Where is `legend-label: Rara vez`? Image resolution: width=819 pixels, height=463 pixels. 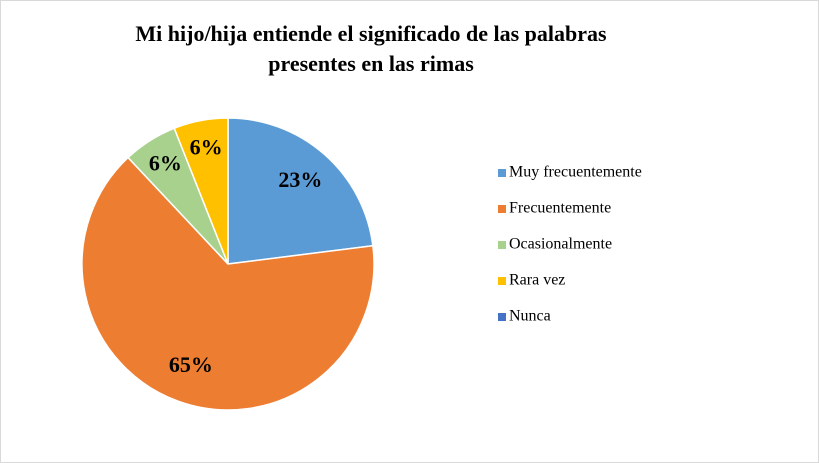 legend-label: Rara vez is located at coordinates (537, 280).